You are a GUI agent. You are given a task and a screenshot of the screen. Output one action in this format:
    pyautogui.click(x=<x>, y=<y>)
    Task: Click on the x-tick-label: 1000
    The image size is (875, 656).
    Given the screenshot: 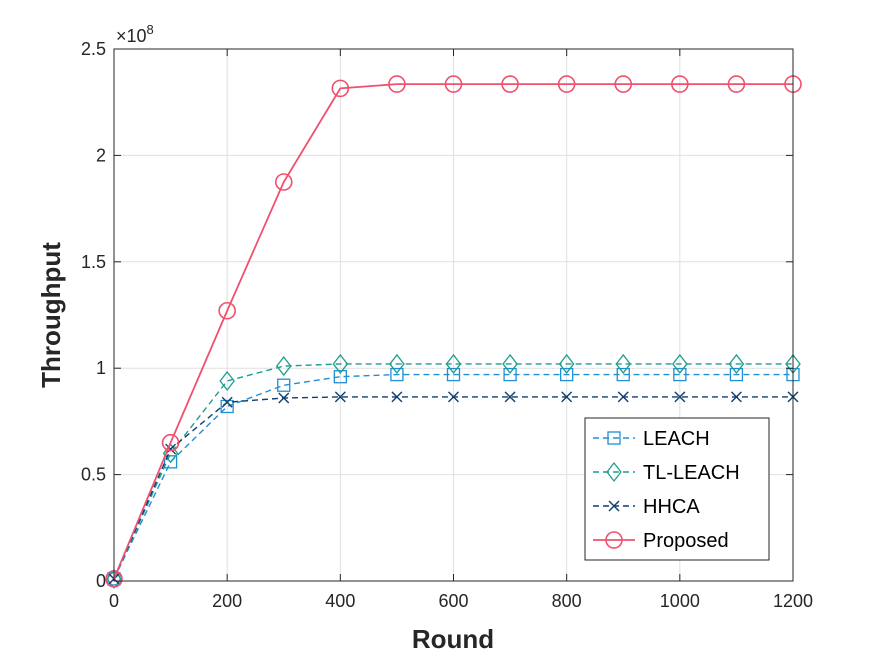 What is the action you would take?
    pyautogui.click(x=680, y=601)
    